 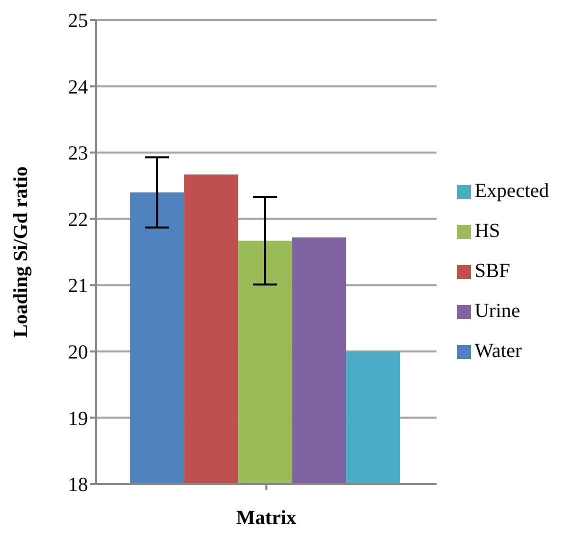 I want to click on y-axis-title: Loading Si/Gd ratio, so click(x=21, y=252).